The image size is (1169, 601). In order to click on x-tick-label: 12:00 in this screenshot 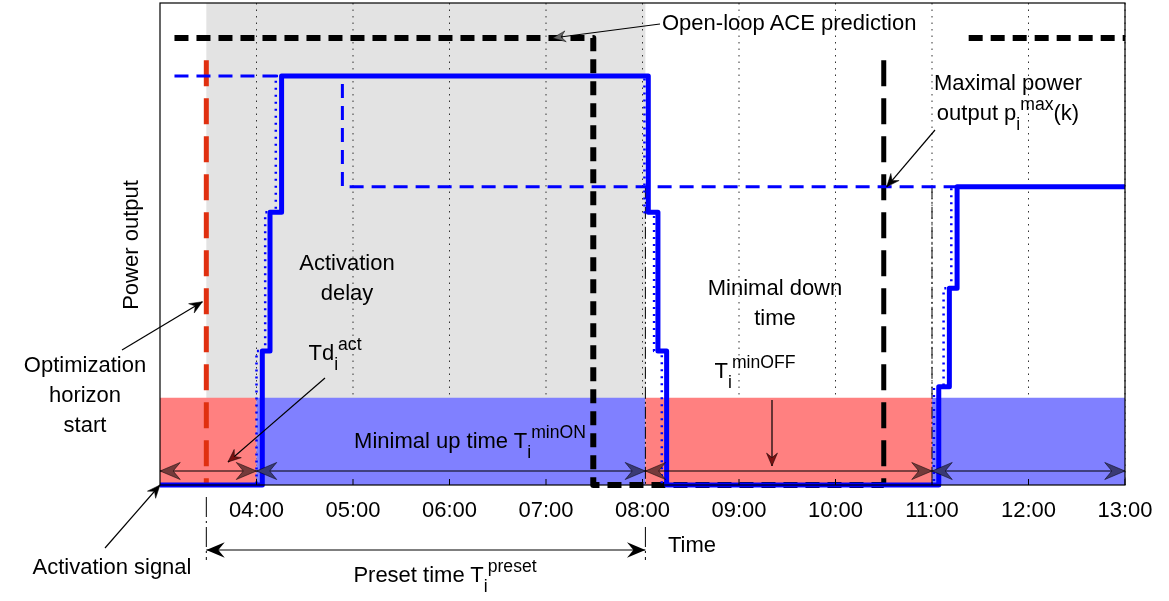, I will do `click(1028, 509)`.